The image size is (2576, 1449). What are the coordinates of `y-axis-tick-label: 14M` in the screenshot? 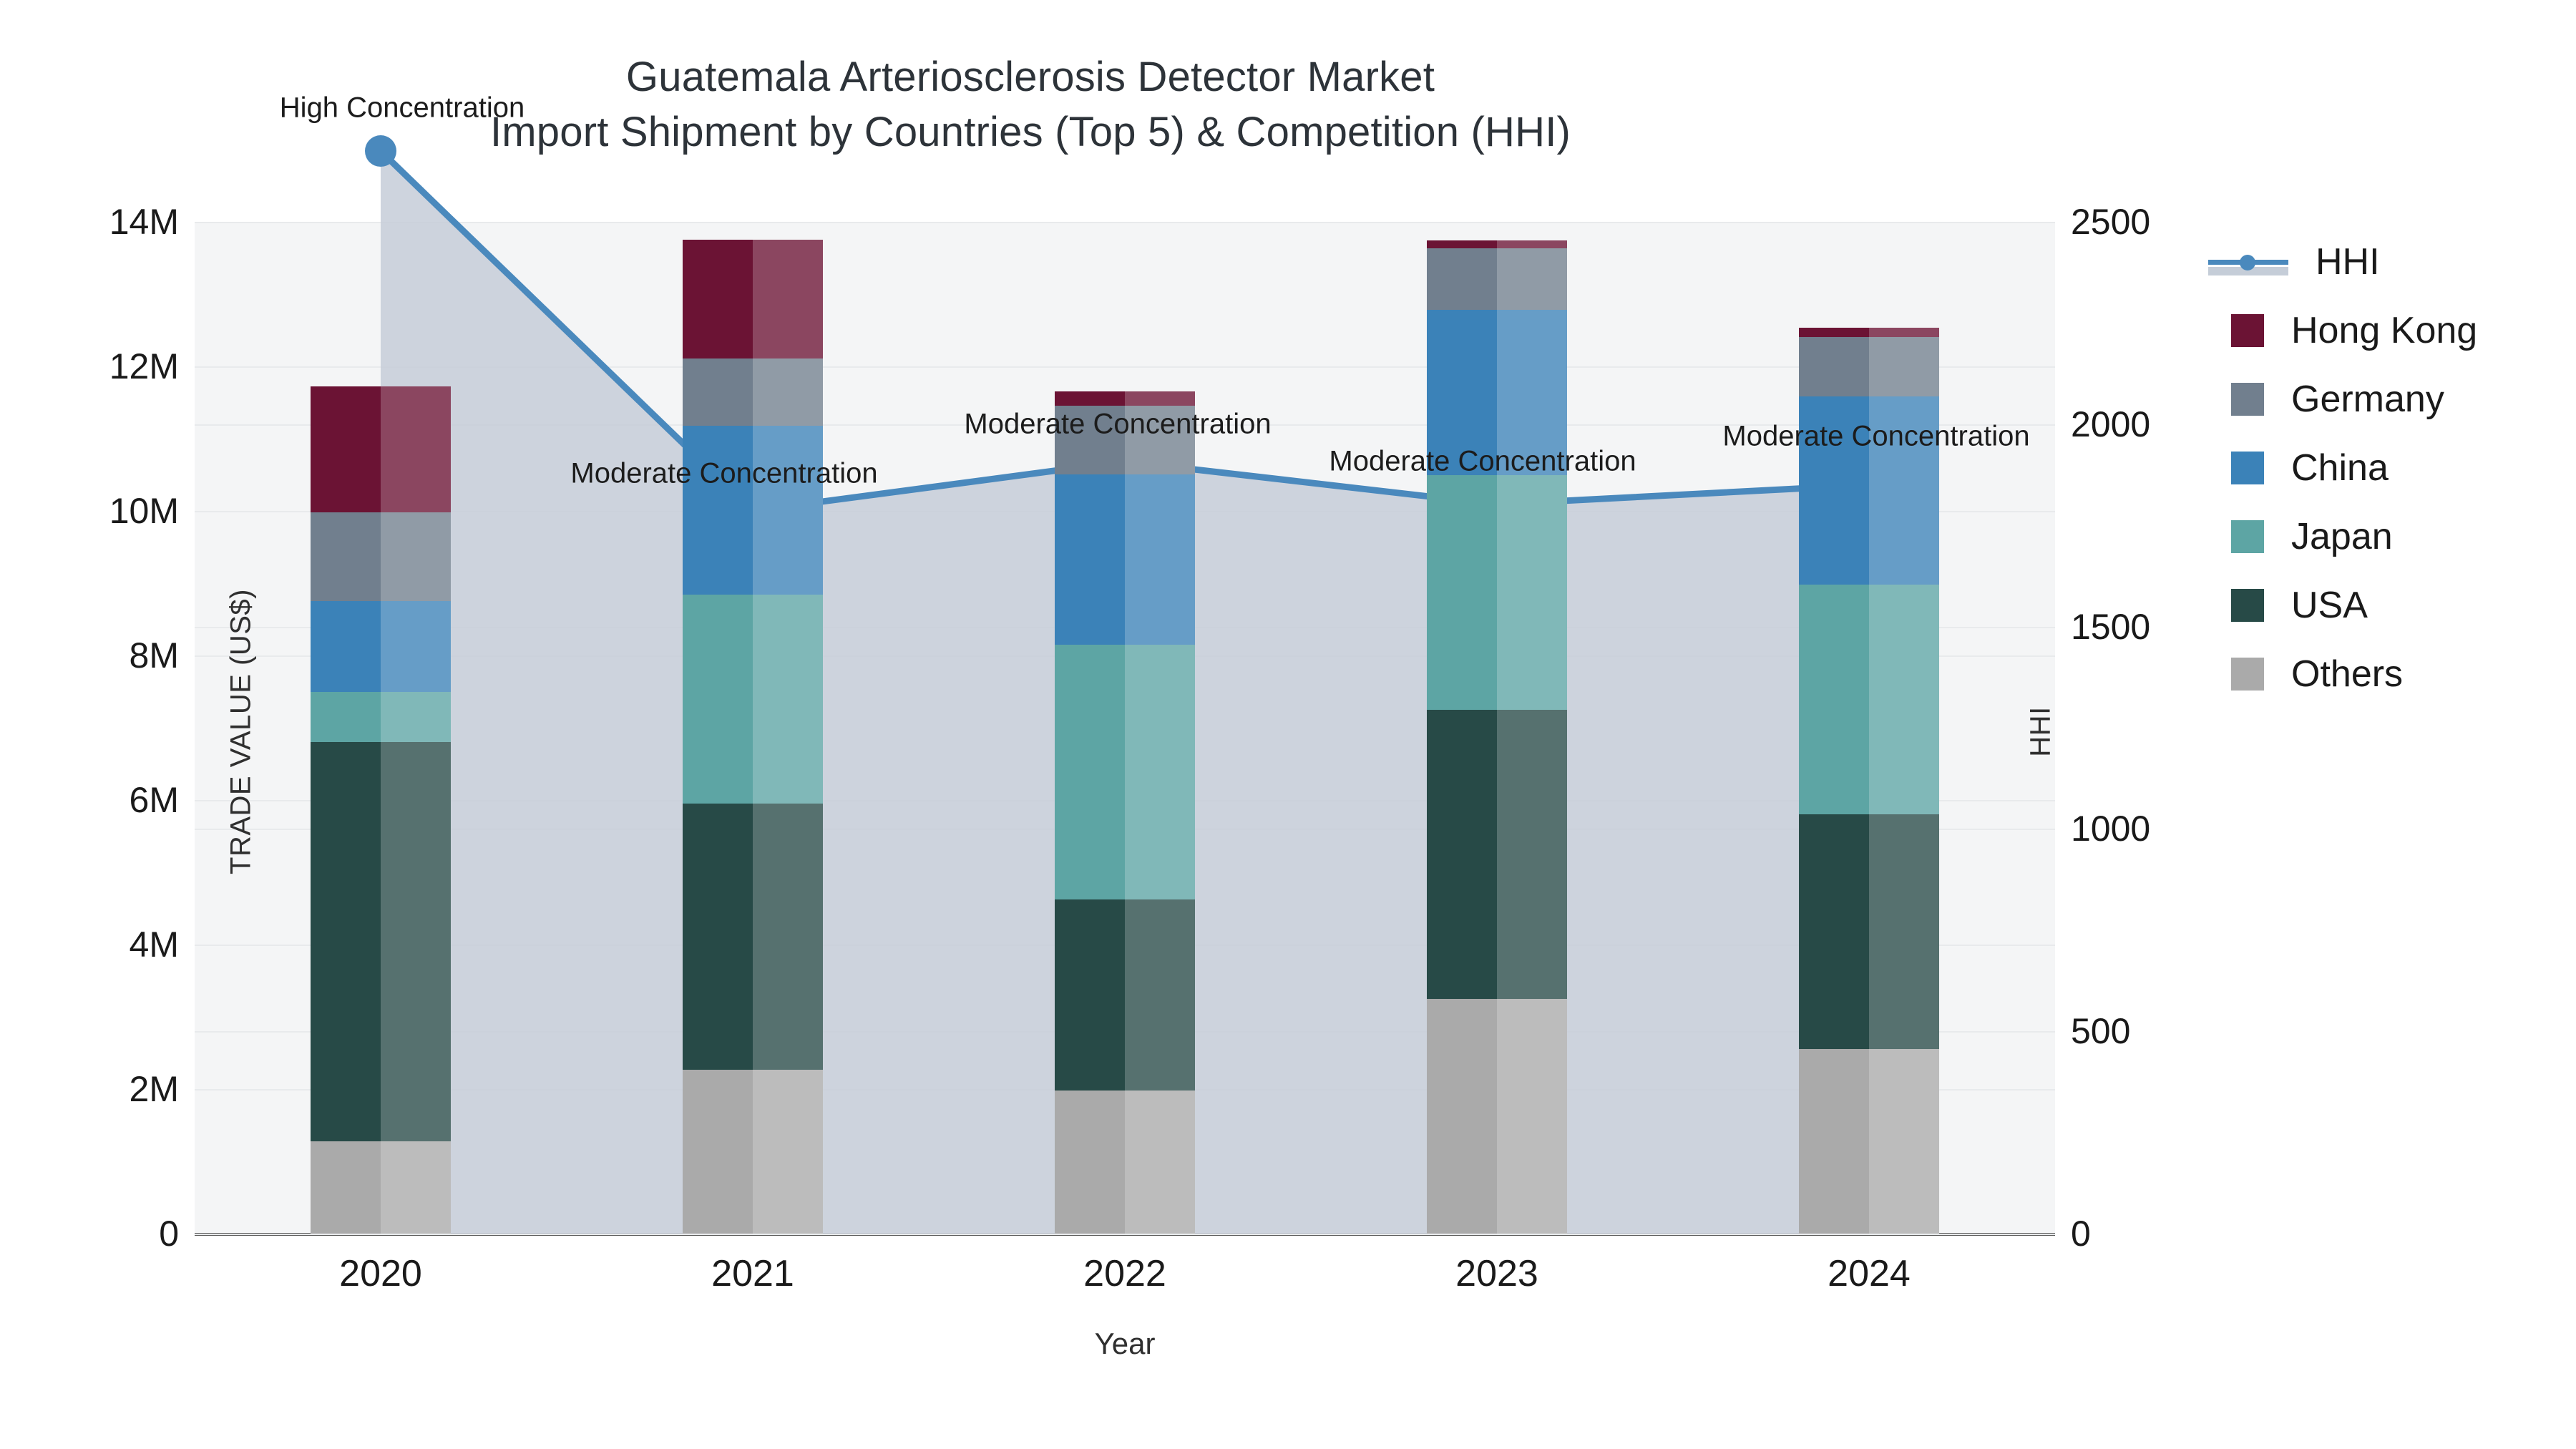 It's located at (144, 222).